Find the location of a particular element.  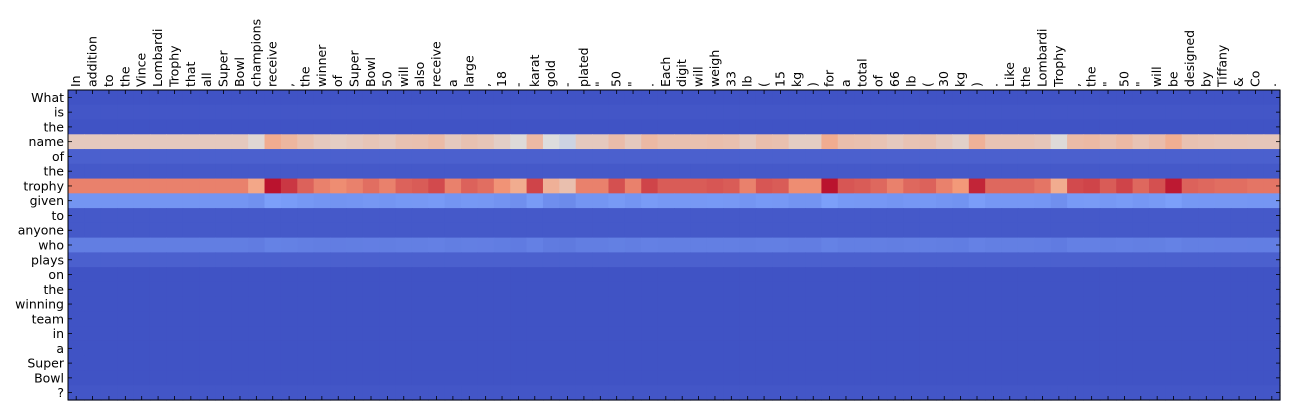

y-tick-label: Super is located at coordinates (45, 363).